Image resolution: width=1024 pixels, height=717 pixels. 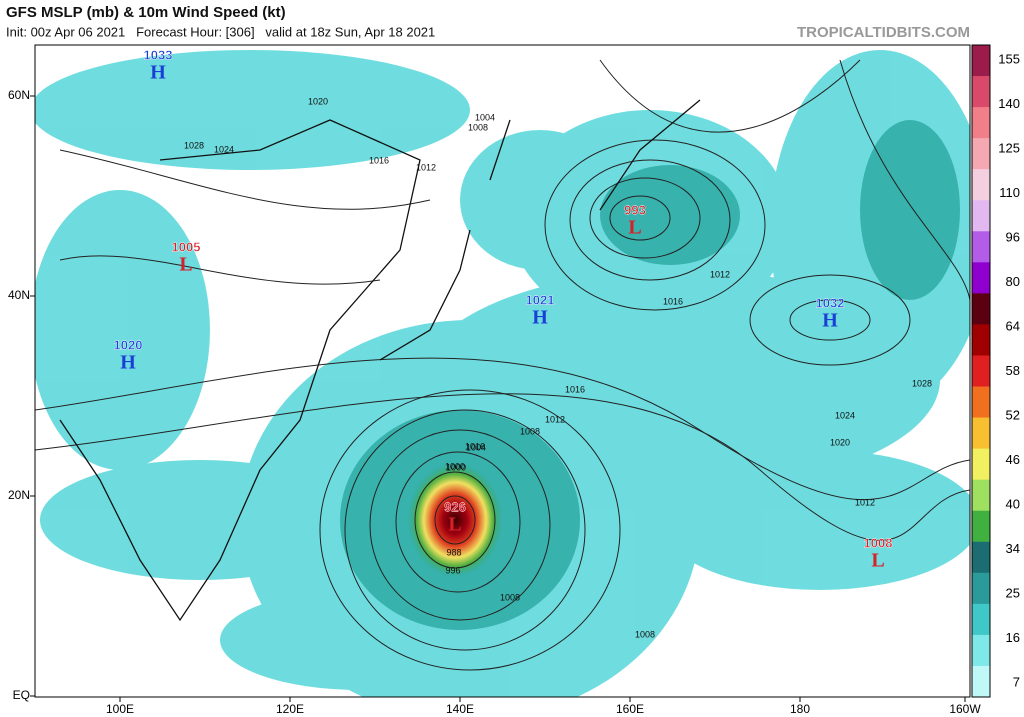 What do you see at coordinates (1009, 58) in the screenshot?
I see `colorbar-label: 155` at bounding box center [1009, 58].